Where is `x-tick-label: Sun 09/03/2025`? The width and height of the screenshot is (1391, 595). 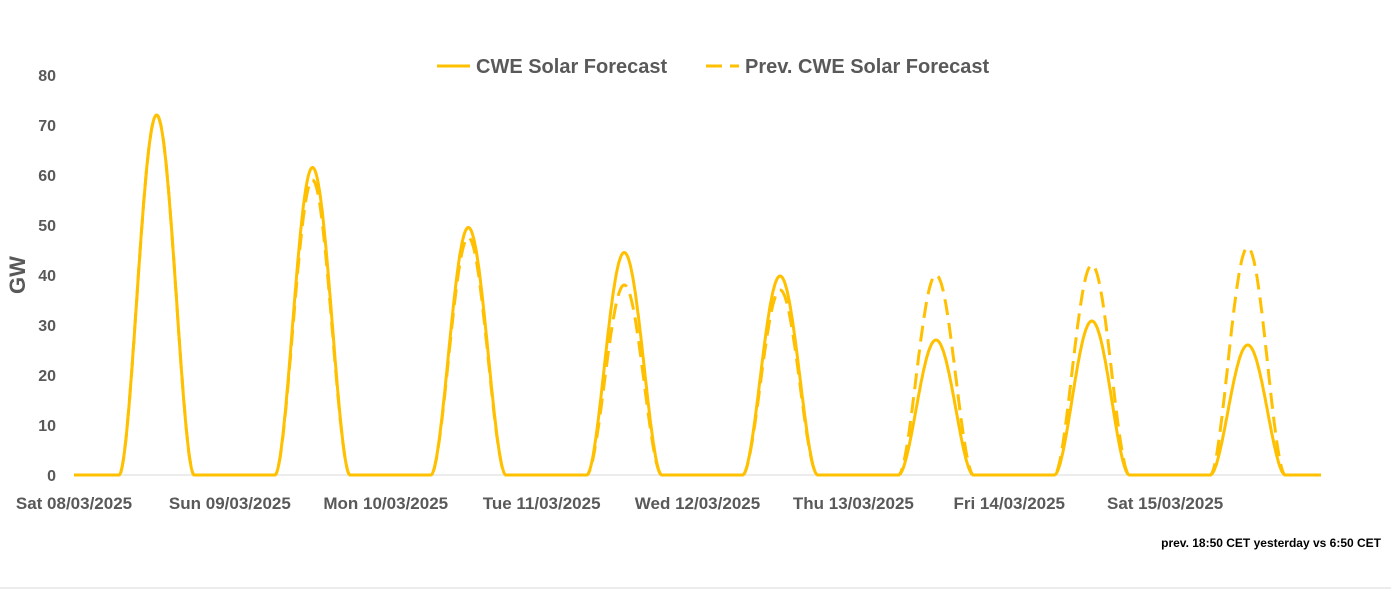 x-tick-label: Sun 09/03/2025 is located at coordinates (230, 503).